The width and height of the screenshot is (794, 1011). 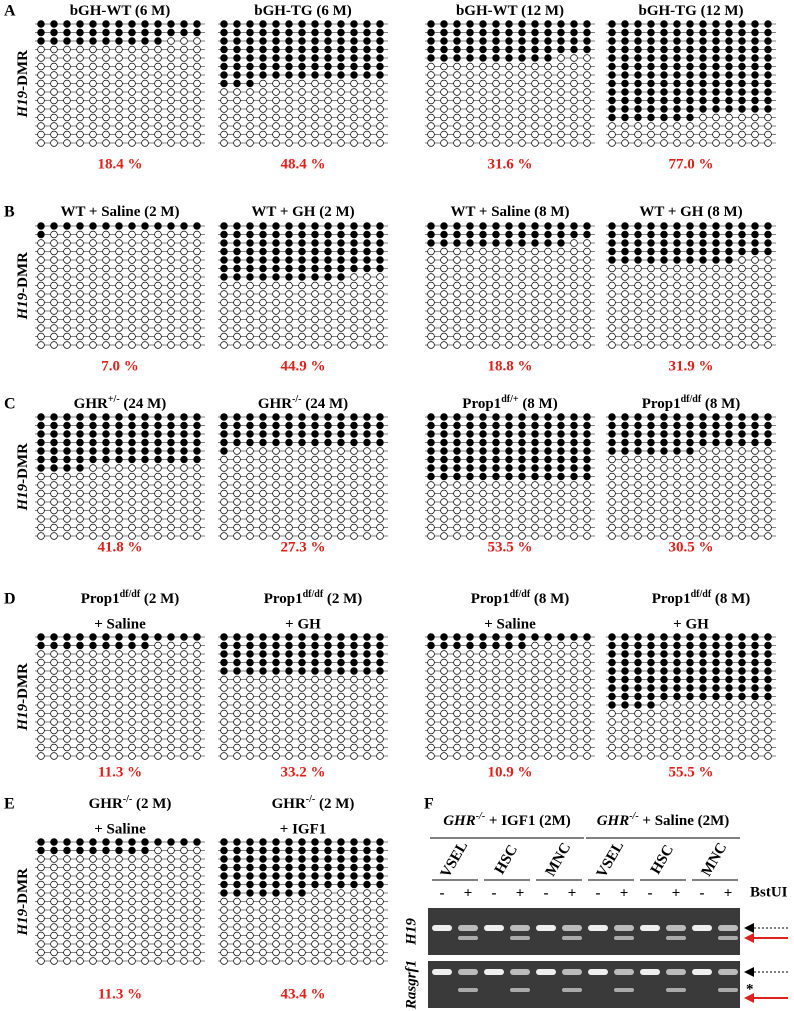 What do you see at coordinates (676, 928) in the screenshot?
I see `gel-band` at bounding box center [676, 928].